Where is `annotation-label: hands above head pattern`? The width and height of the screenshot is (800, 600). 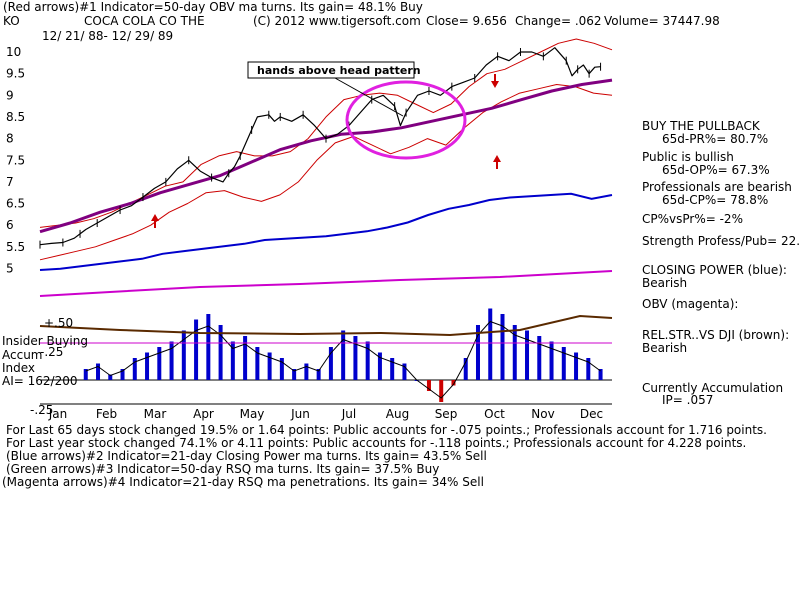 annotation-label: hands above head pattern is located at coordinates (339, 70).